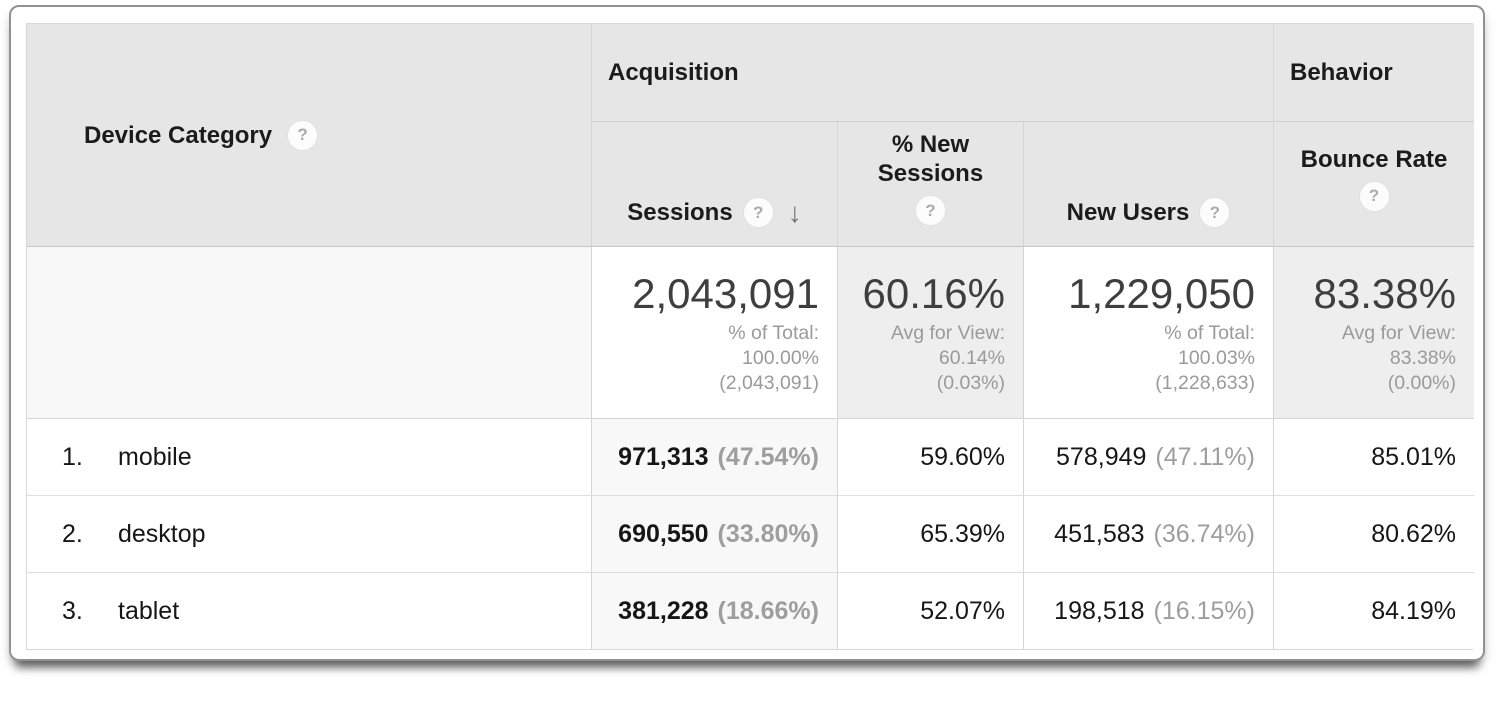 This screenshot has width=1496, height=701. I want to click on device-name: mobile, so click(155, 456).